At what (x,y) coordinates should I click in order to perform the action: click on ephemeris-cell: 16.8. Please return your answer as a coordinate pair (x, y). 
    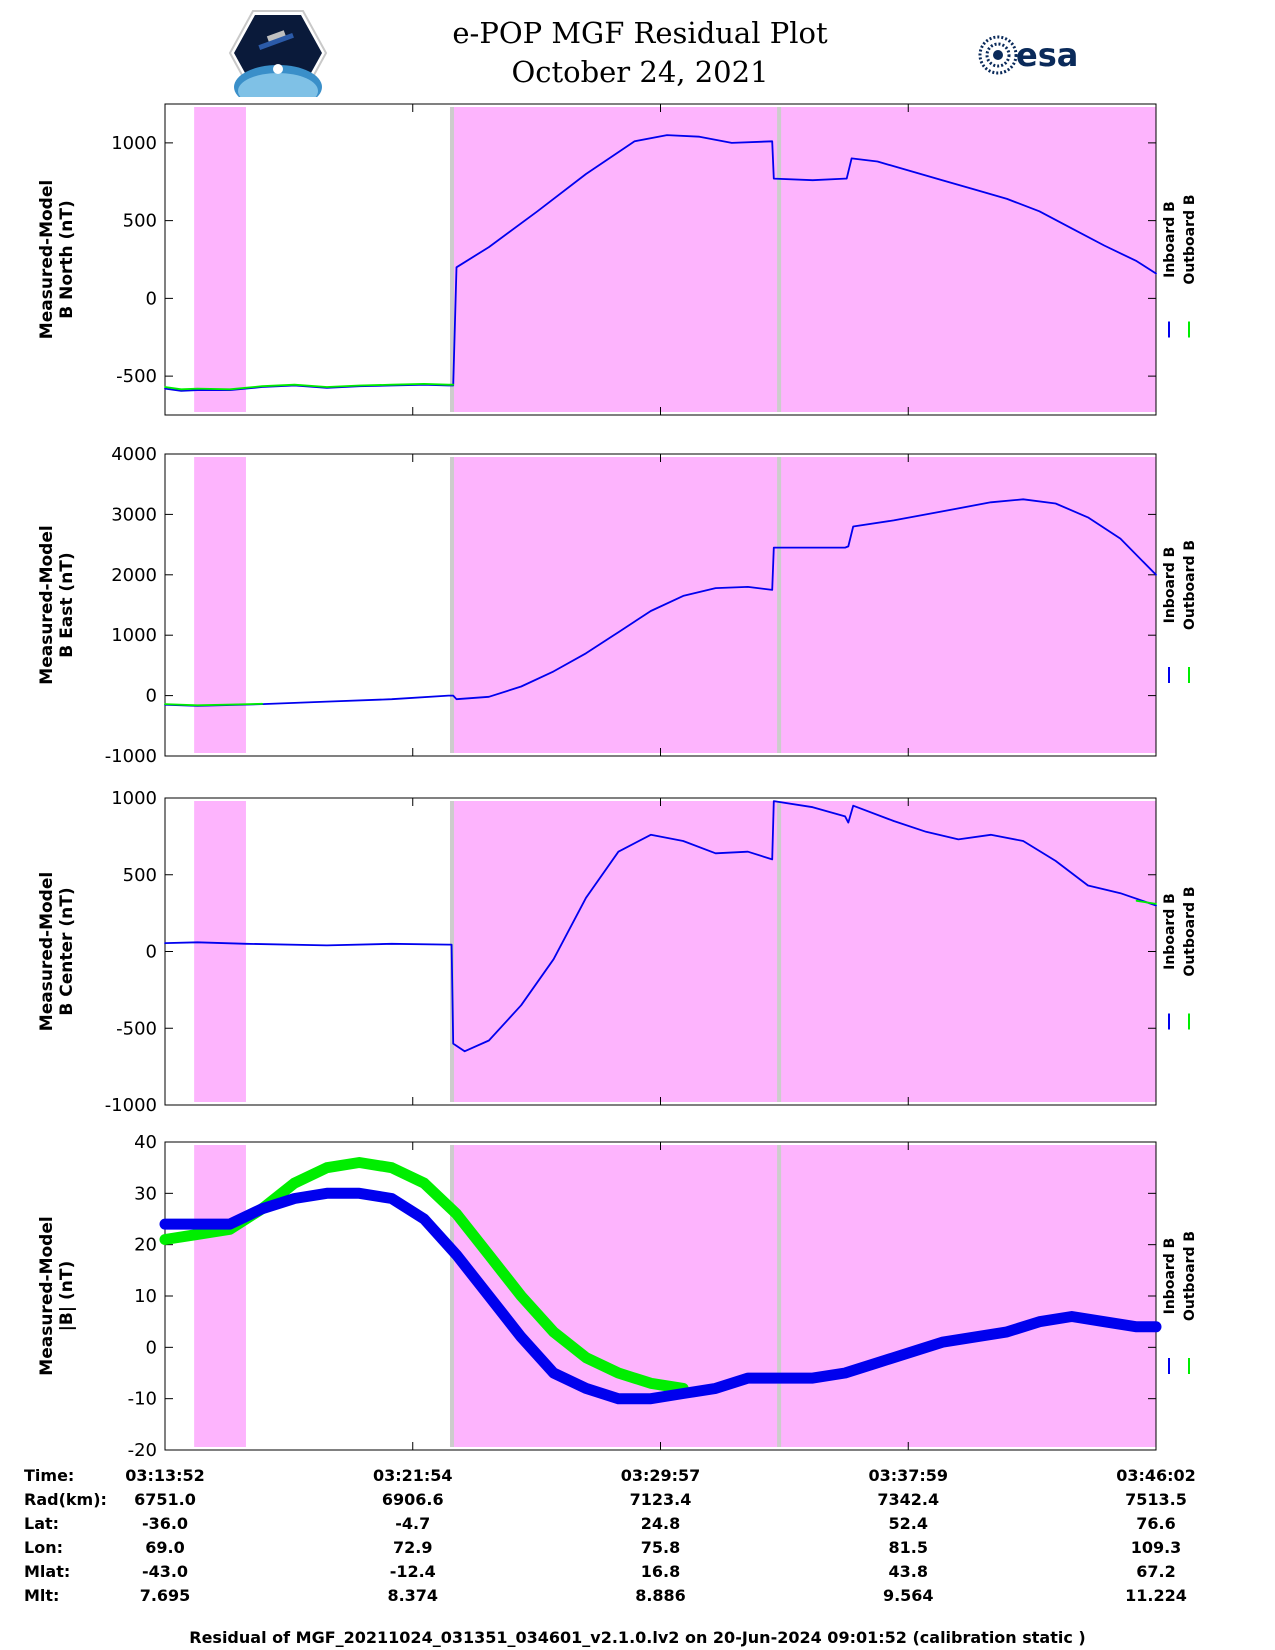
    Looking at the image, I should click on (660, 1571).